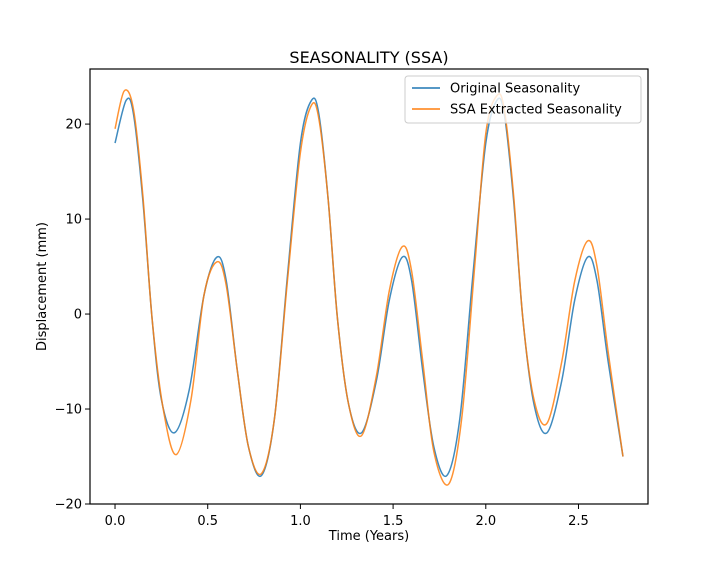  What do you see at coordinates (68, 410) in the screenshot?
I see `y-tick-label: −10` at bounding box center [68, 410].